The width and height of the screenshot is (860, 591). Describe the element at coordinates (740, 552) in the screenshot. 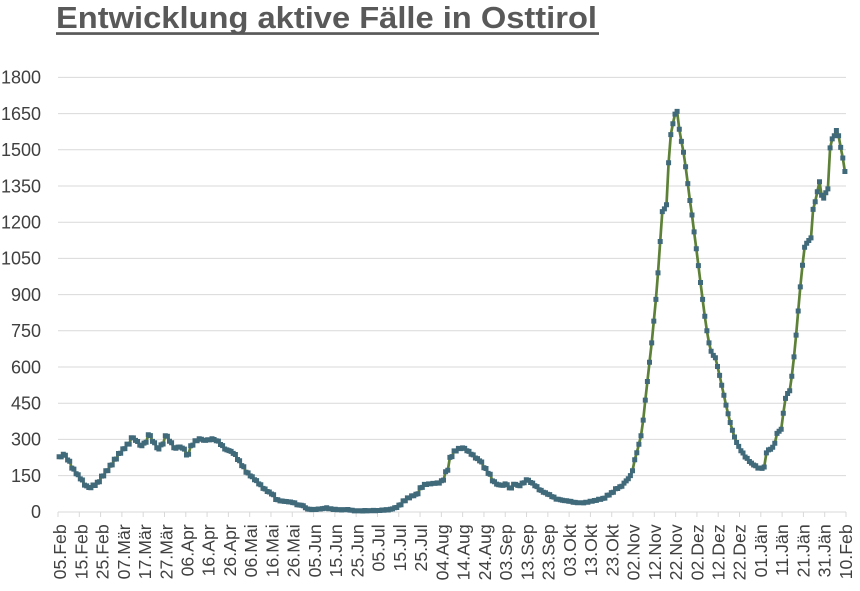

I see `svg-text: 22.Dez` at that location.